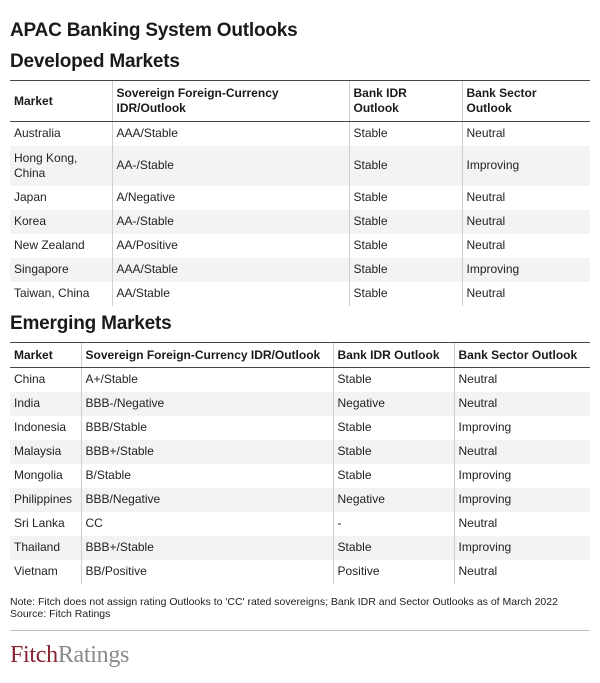 The height and width of the screenshot is (683, 600). I want to click on cell-sovereign-idr: BBB-/Negative, so click(206, 403).